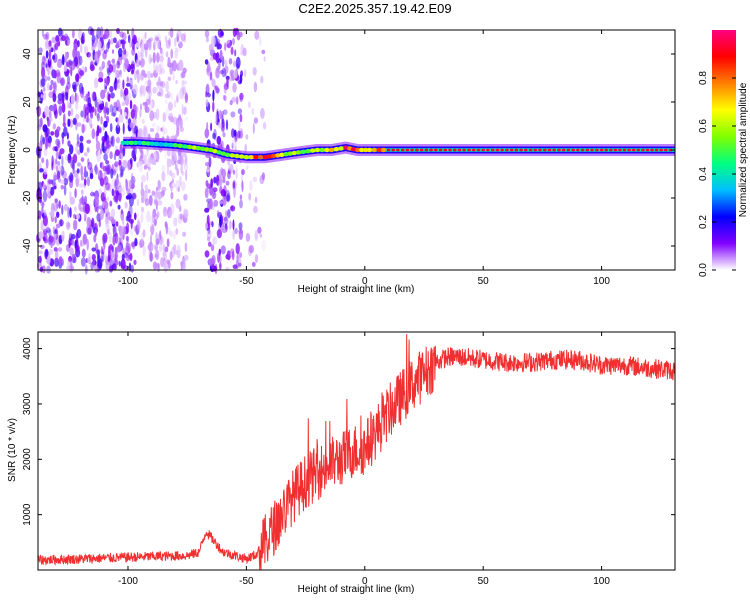  What do you see at coordinates (27, 348) in the screenshot?
I see `snr-ytick-label: 4000` at bounding box center [27, 348].